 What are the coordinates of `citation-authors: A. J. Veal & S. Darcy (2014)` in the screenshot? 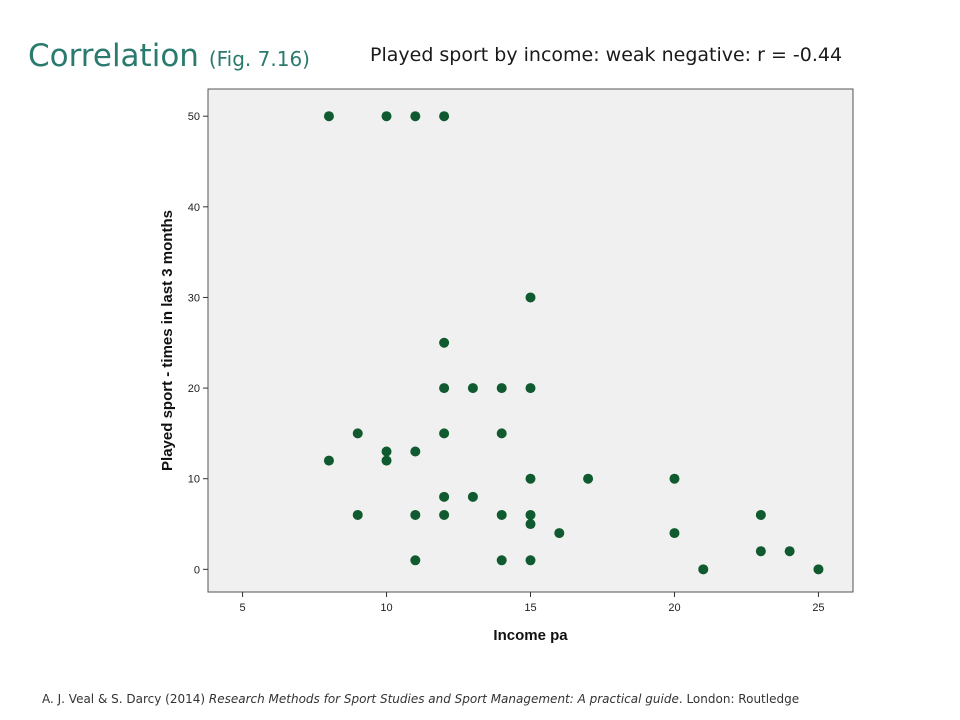 It's located at (125, 699).